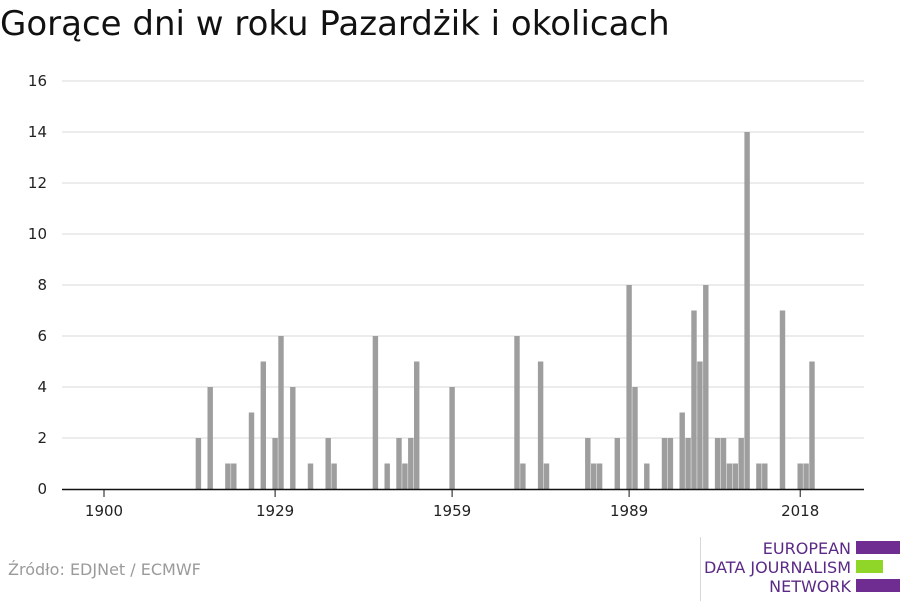 The height and width of the screenshot is (601, 900). What do you see at coordinates (593, 476) in the screenshot?
I see `bar-1983` at bounding box center [593, 476].